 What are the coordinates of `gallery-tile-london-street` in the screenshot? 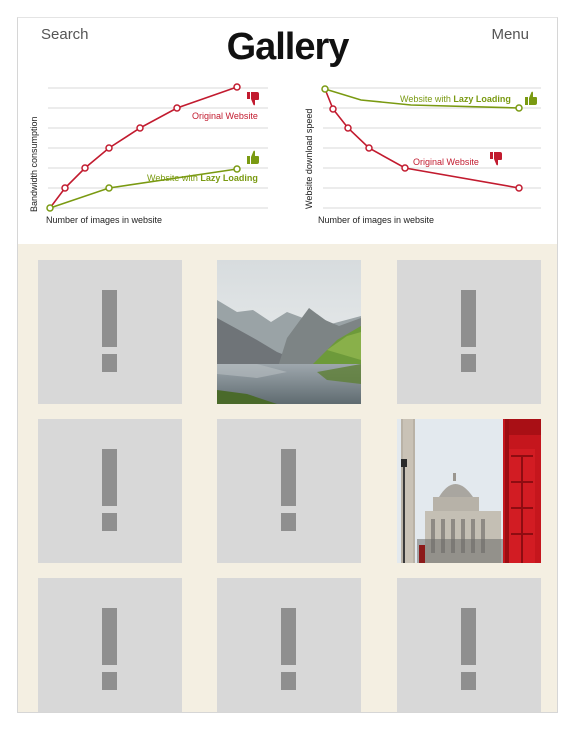 It's located at (469, 491).